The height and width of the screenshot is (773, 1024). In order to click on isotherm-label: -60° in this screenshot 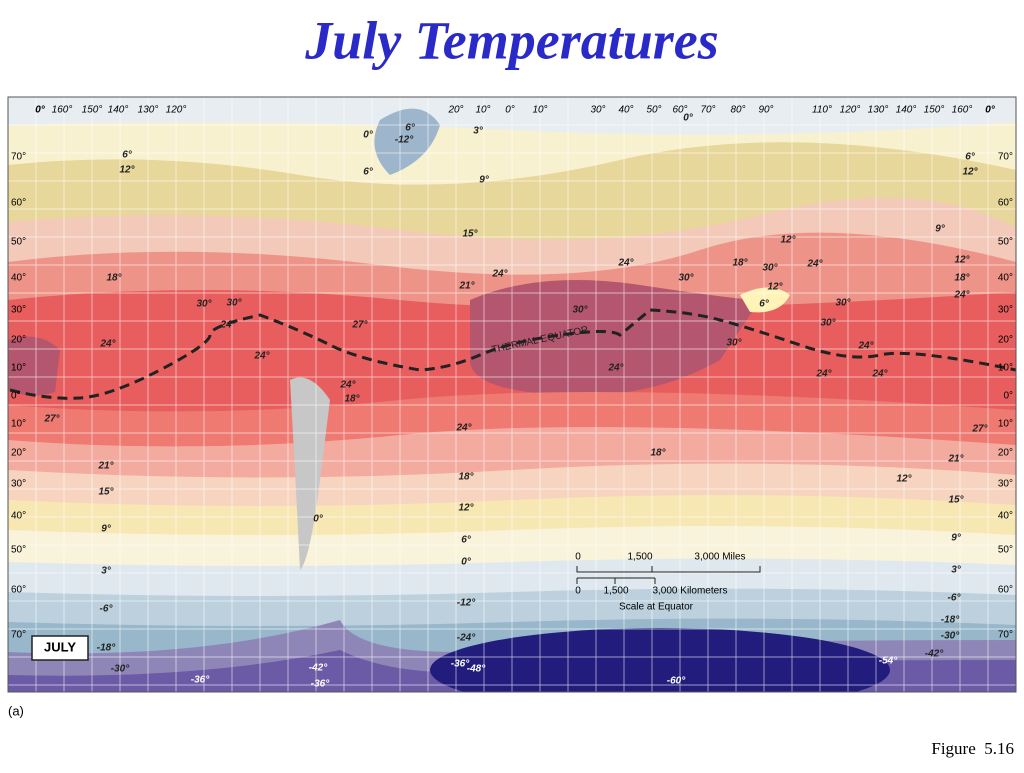, I will do `click(676, 681)`.